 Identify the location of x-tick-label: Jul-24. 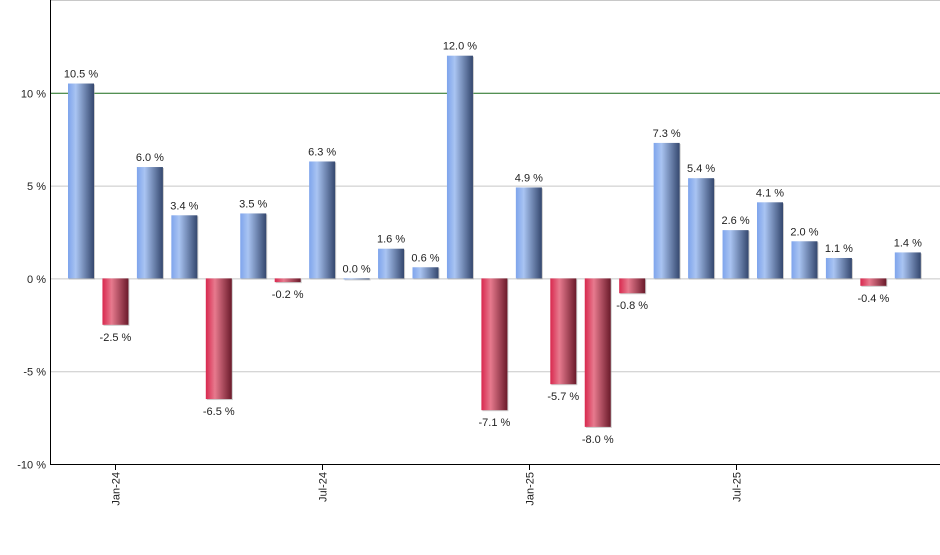
(324, 487).